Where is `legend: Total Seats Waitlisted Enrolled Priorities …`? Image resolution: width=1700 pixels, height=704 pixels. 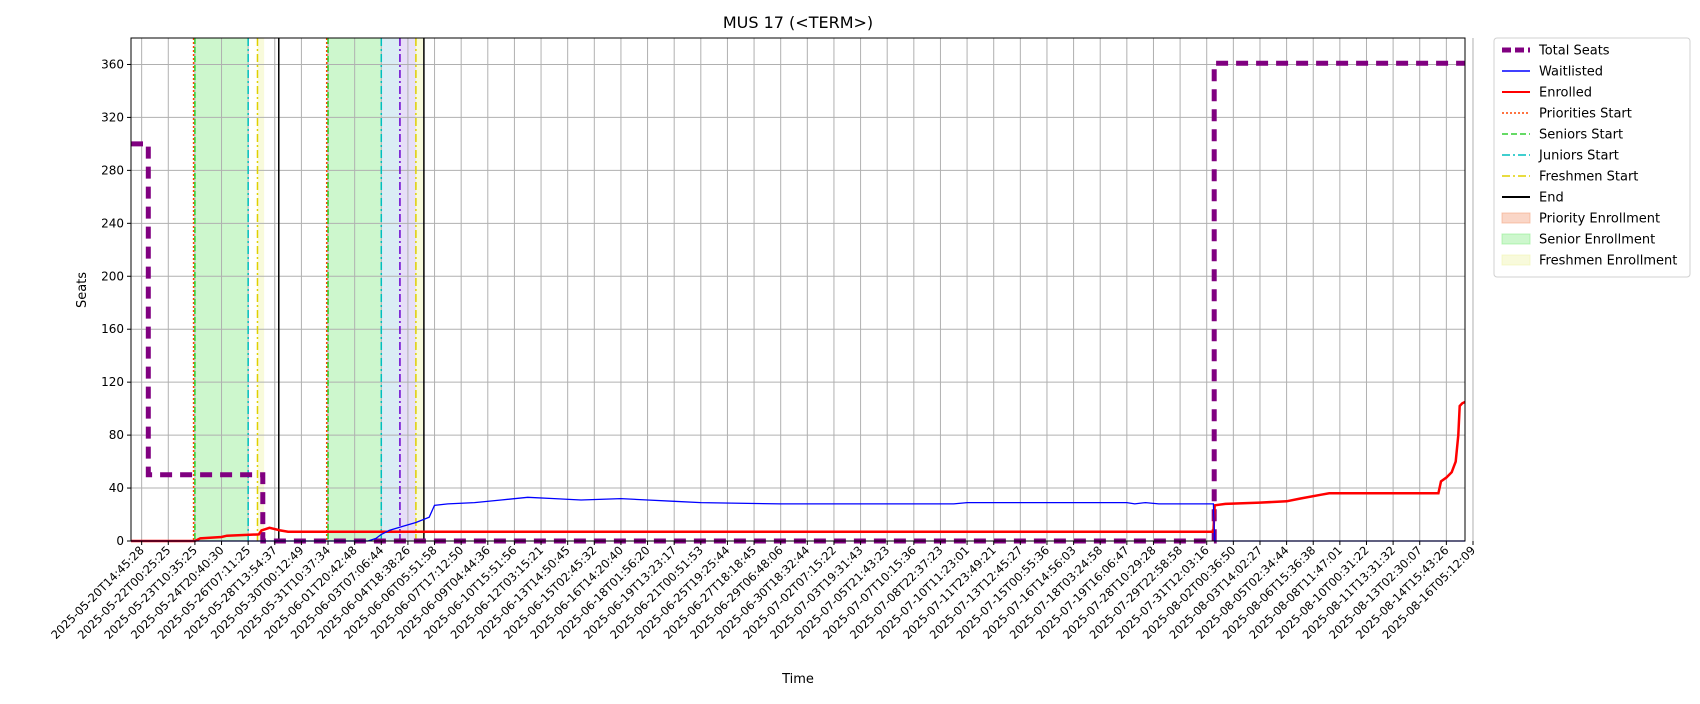
legend: Total Seats Waitlisted Enrolled Priorities … is located at coordinates (1592, 157).